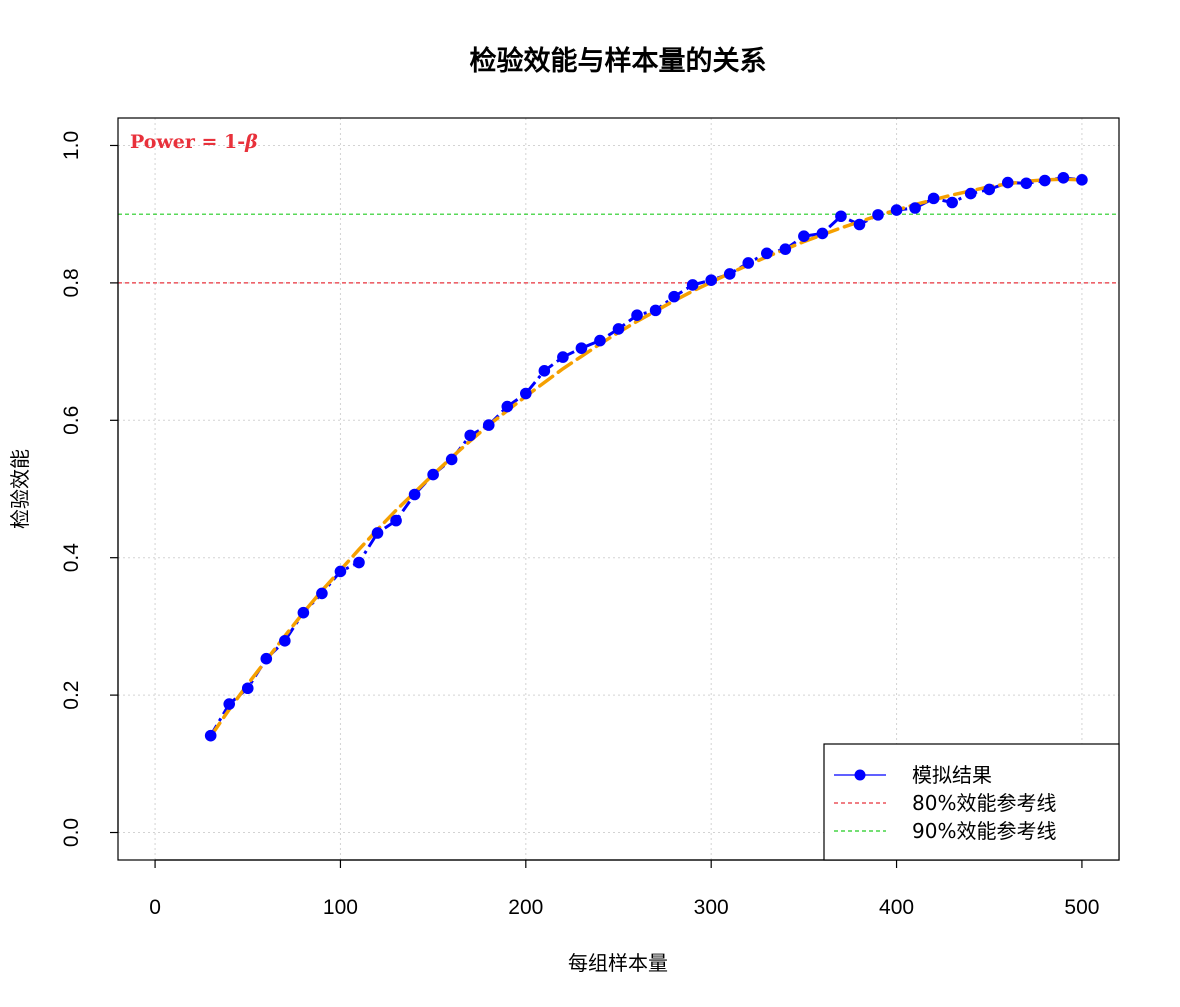 This screenshot has height=1007, width=1180. I want to click on x-tick-label-0: 0, so click(155, 907).